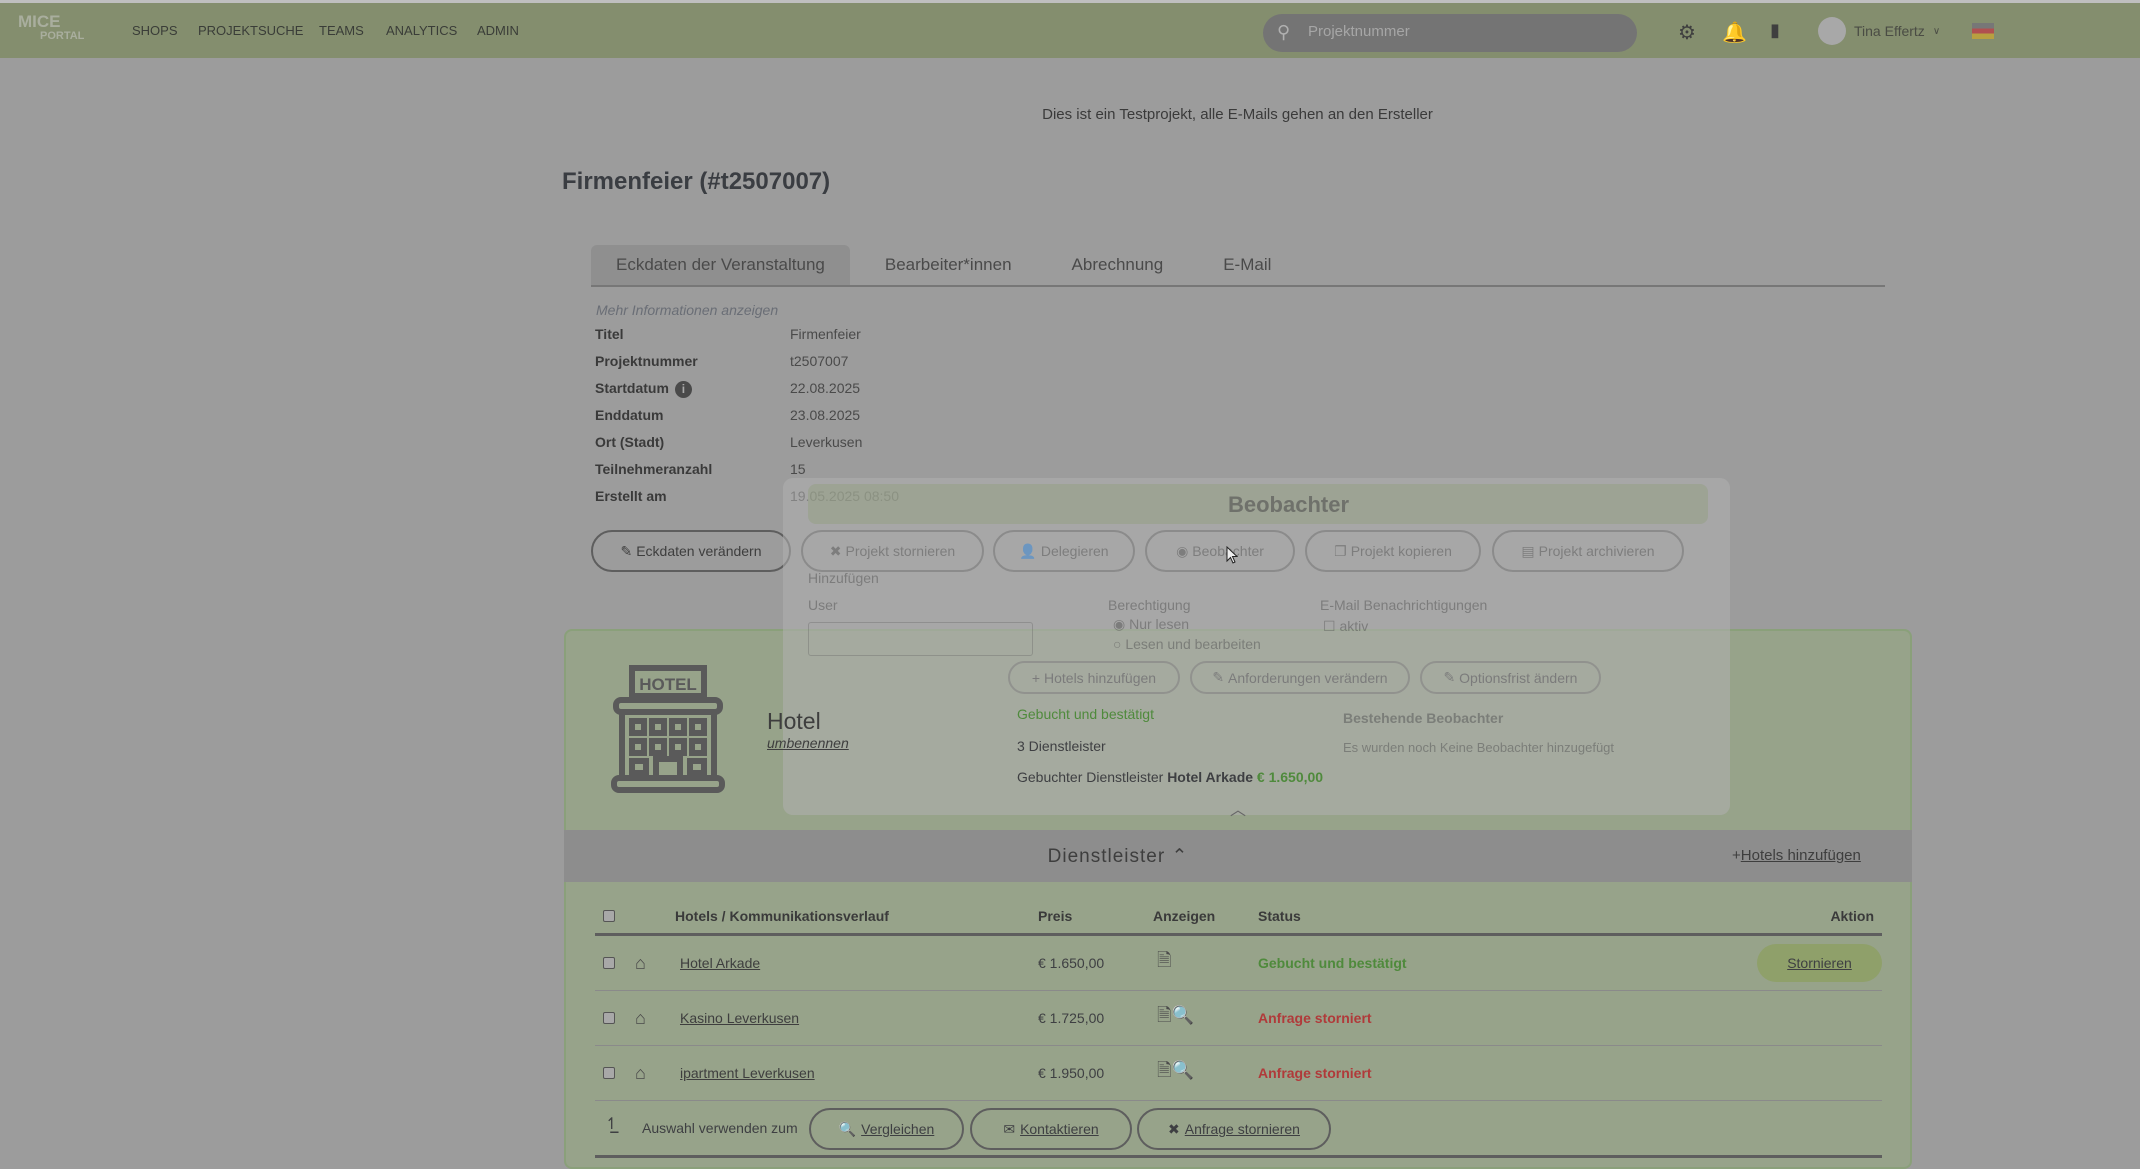 This screenshot has width=2140, height=1169. What do you see at coordinates (1071, 1073) in the screenshot?
I see `price: € 1.950,00` at bounding box center [1071, 1073].